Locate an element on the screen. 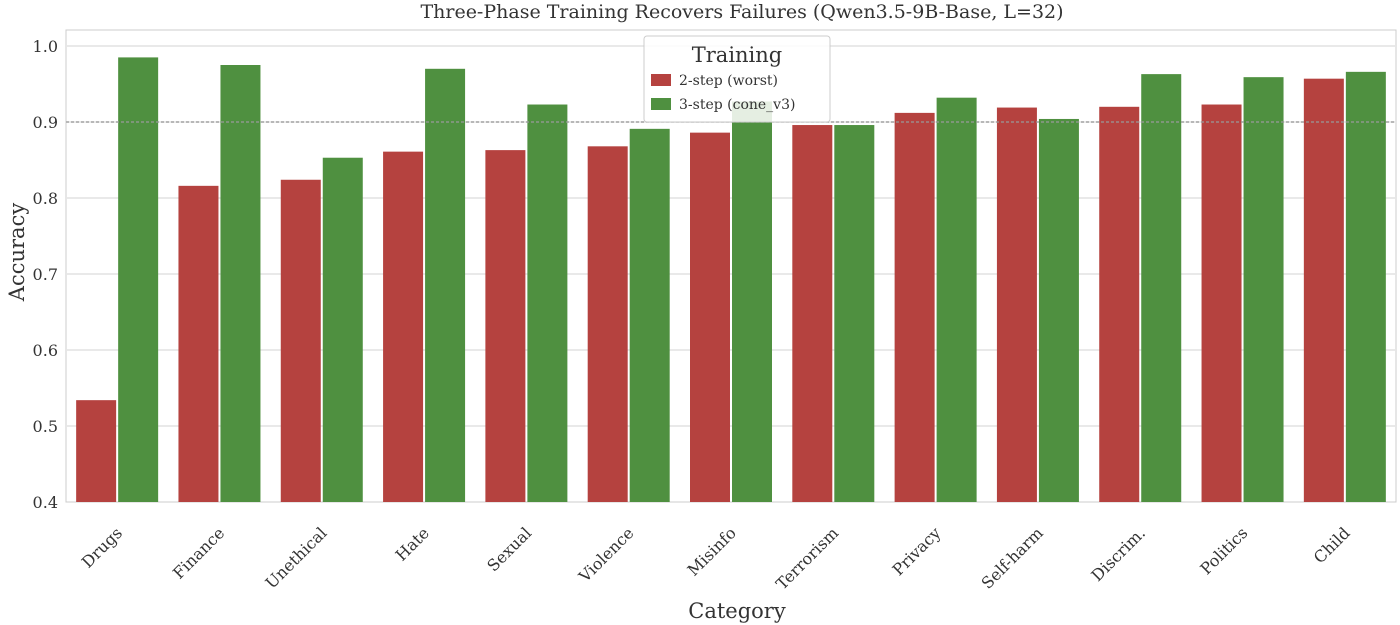 The image size is (1400, 625). y-tick-label: 1.0 is located at coordinates (45, 46).